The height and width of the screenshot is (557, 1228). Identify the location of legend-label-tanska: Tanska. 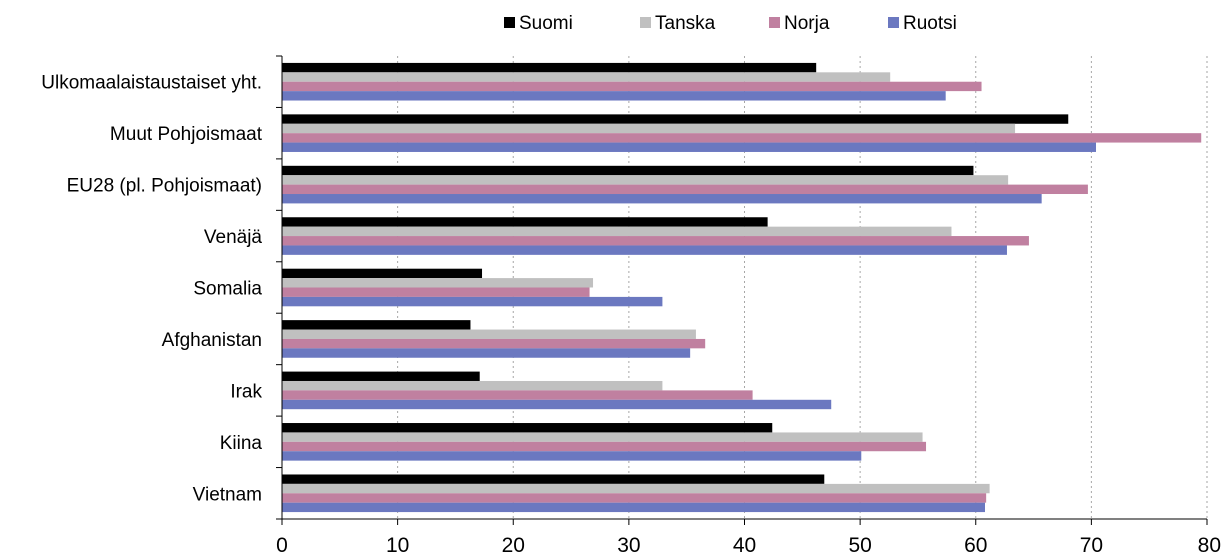
(685, 23).